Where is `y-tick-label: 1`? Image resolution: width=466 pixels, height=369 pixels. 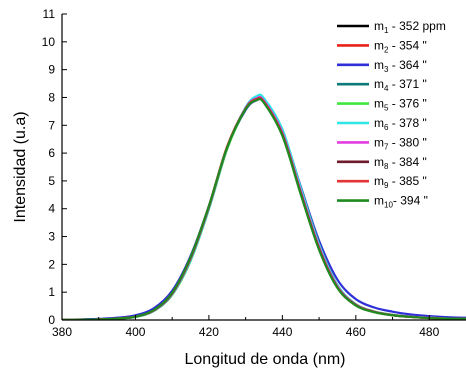 y-tick-label: 1 is located at coordinates (51, 292).